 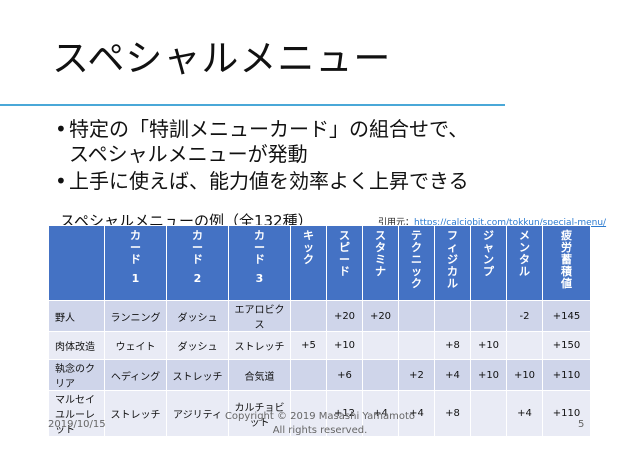 What do you see at coordinates (222, 58) in the screenshot?
I see `slide-title: スペシャルメニュー` at bounding box center [222, 58].